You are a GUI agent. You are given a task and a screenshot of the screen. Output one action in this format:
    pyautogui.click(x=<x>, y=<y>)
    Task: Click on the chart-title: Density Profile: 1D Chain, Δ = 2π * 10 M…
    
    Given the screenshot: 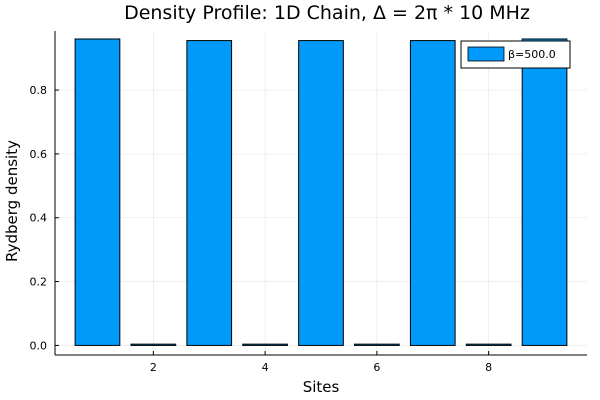 What is the action you would take?
    pyautogui.click(x=327, y=13)
    